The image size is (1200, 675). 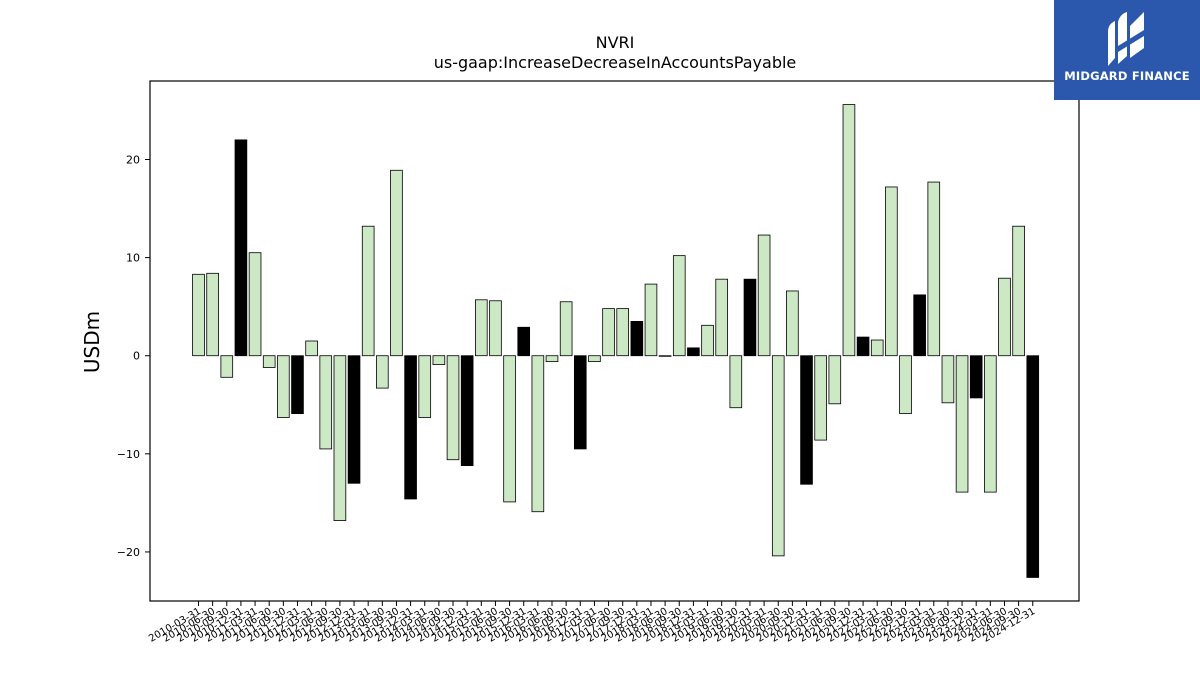 I want to click on y-tick-label: 20, so click(x=133, y=159).